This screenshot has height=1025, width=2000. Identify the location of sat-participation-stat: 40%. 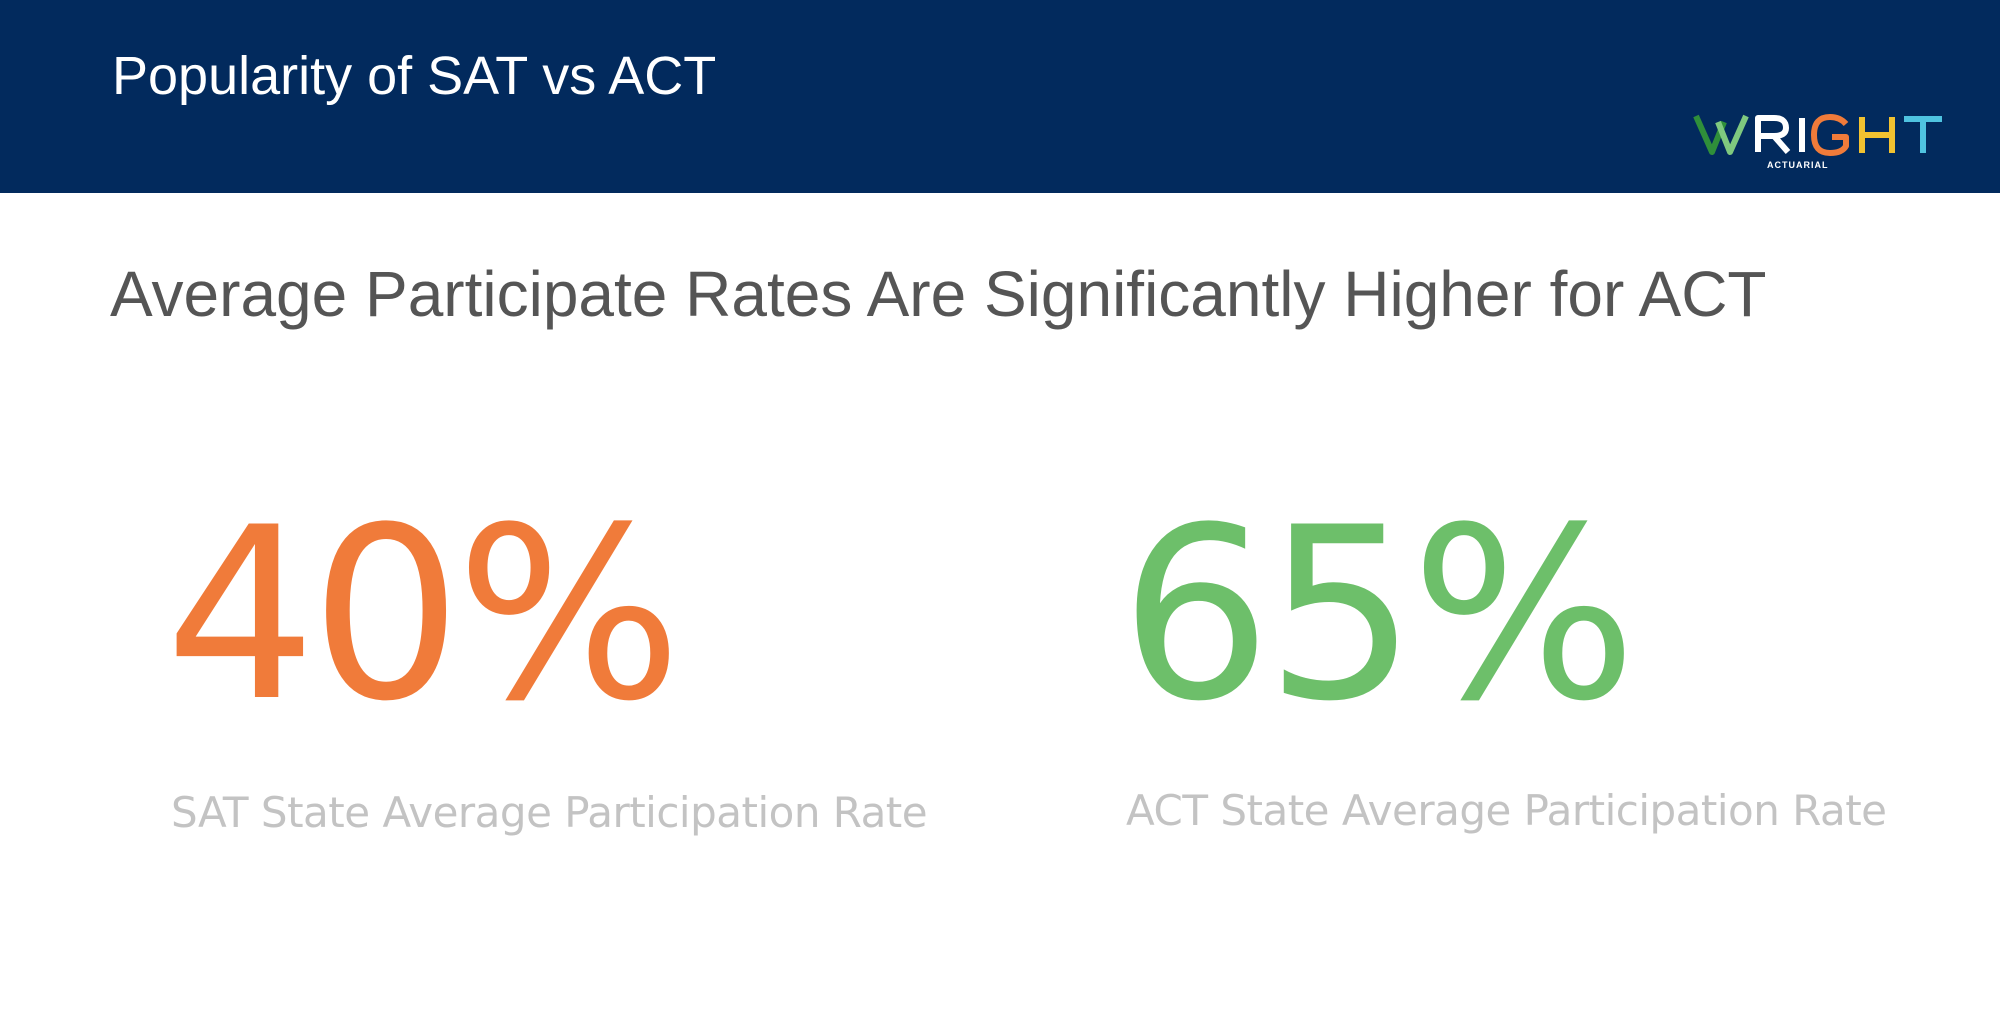
(423, 615).